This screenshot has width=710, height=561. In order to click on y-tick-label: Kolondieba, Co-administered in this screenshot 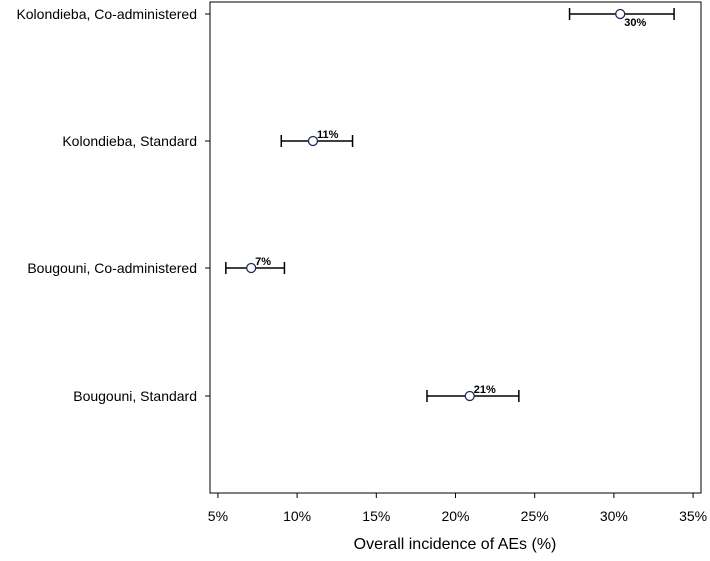, I will do `click(106, 14)`.